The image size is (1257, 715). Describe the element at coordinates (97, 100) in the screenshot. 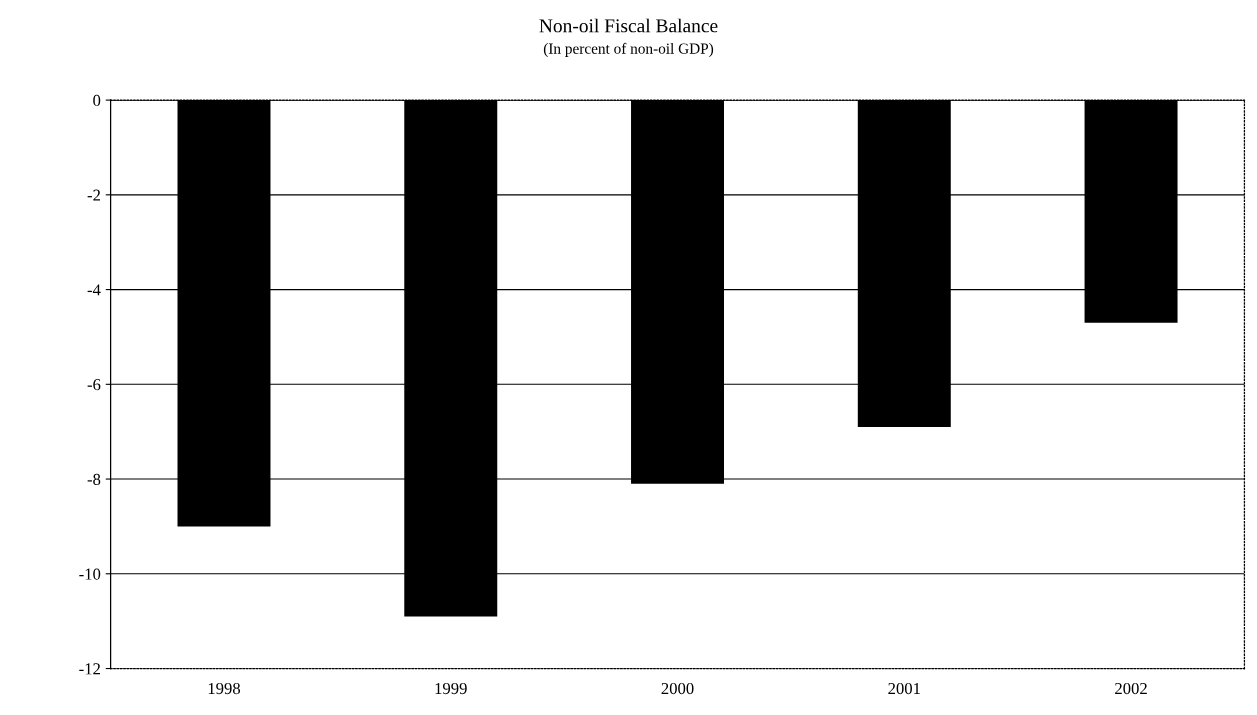

I see `y-tick-label: 0` at that location.